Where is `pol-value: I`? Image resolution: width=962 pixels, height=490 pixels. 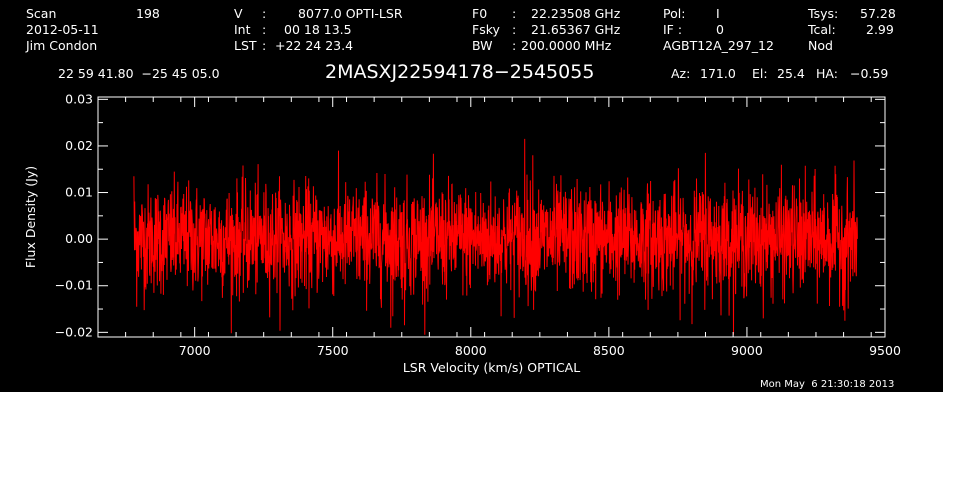 pol-value: I is located at coordinates (718, 13).